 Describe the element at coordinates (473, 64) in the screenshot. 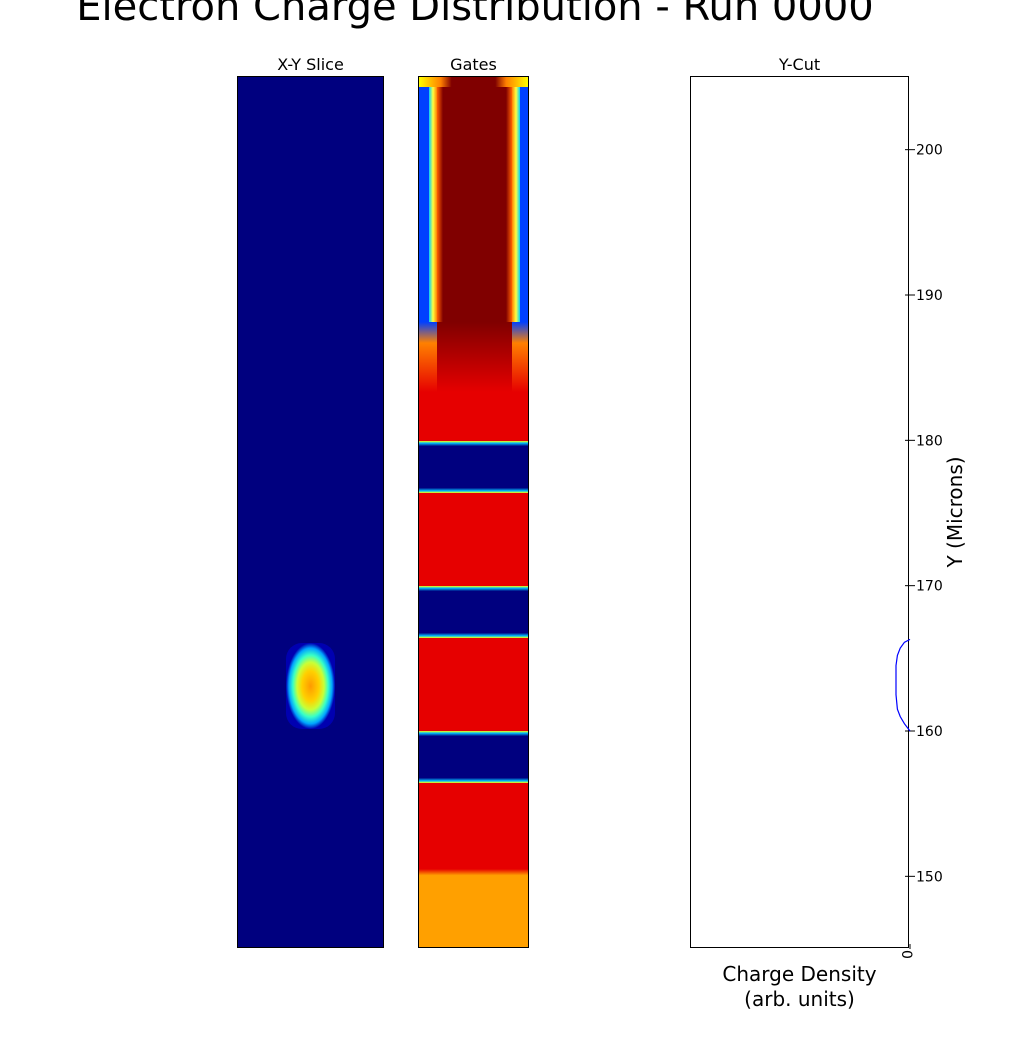

I see `gates-title: Gates` at that location.